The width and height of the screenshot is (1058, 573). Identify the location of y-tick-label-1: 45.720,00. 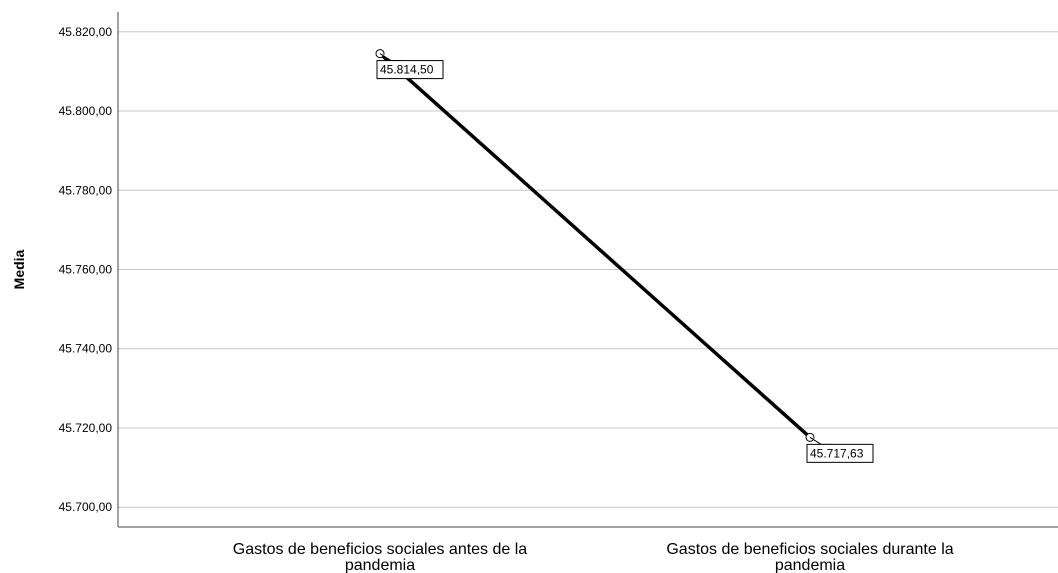
(86, 428).